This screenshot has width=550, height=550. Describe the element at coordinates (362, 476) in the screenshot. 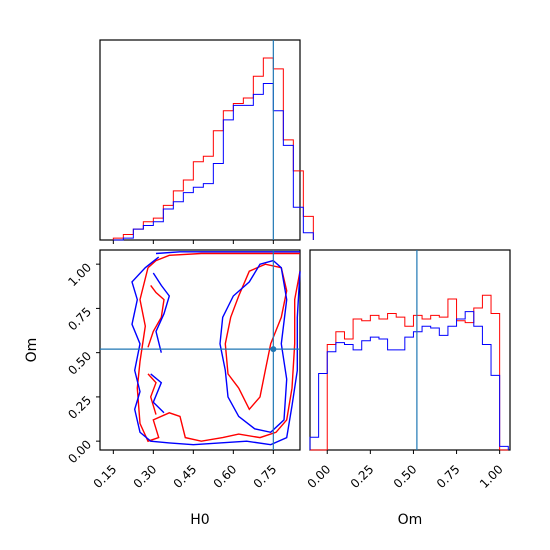

I see `om-hist-tick-label-1: 0.25` at that location.